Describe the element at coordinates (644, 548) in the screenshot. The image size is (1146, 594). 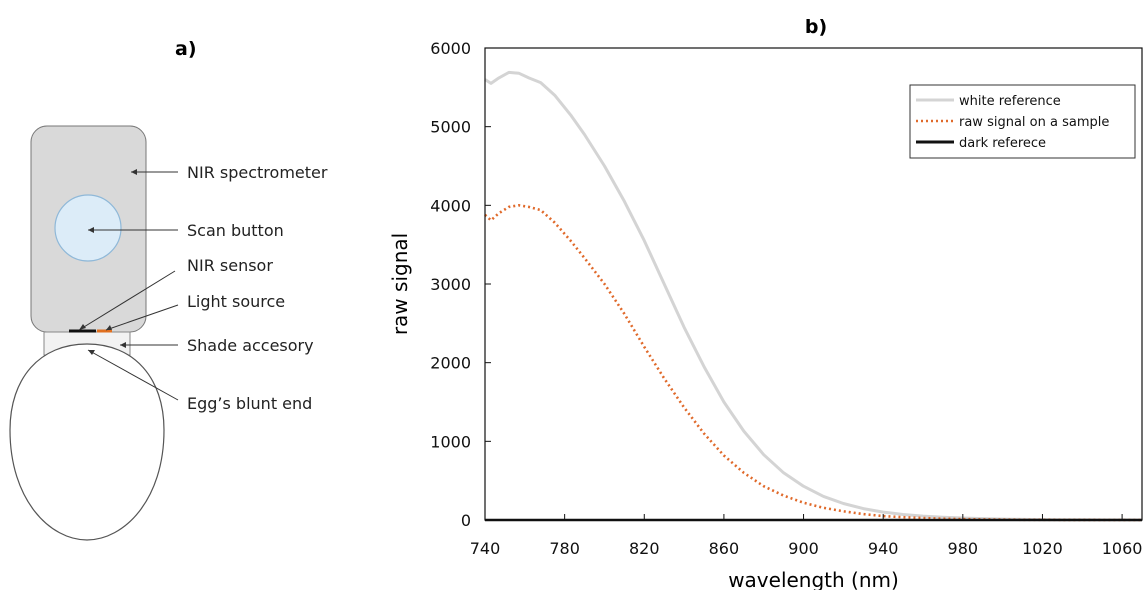
I see `x-tick-label: 820` at that location.